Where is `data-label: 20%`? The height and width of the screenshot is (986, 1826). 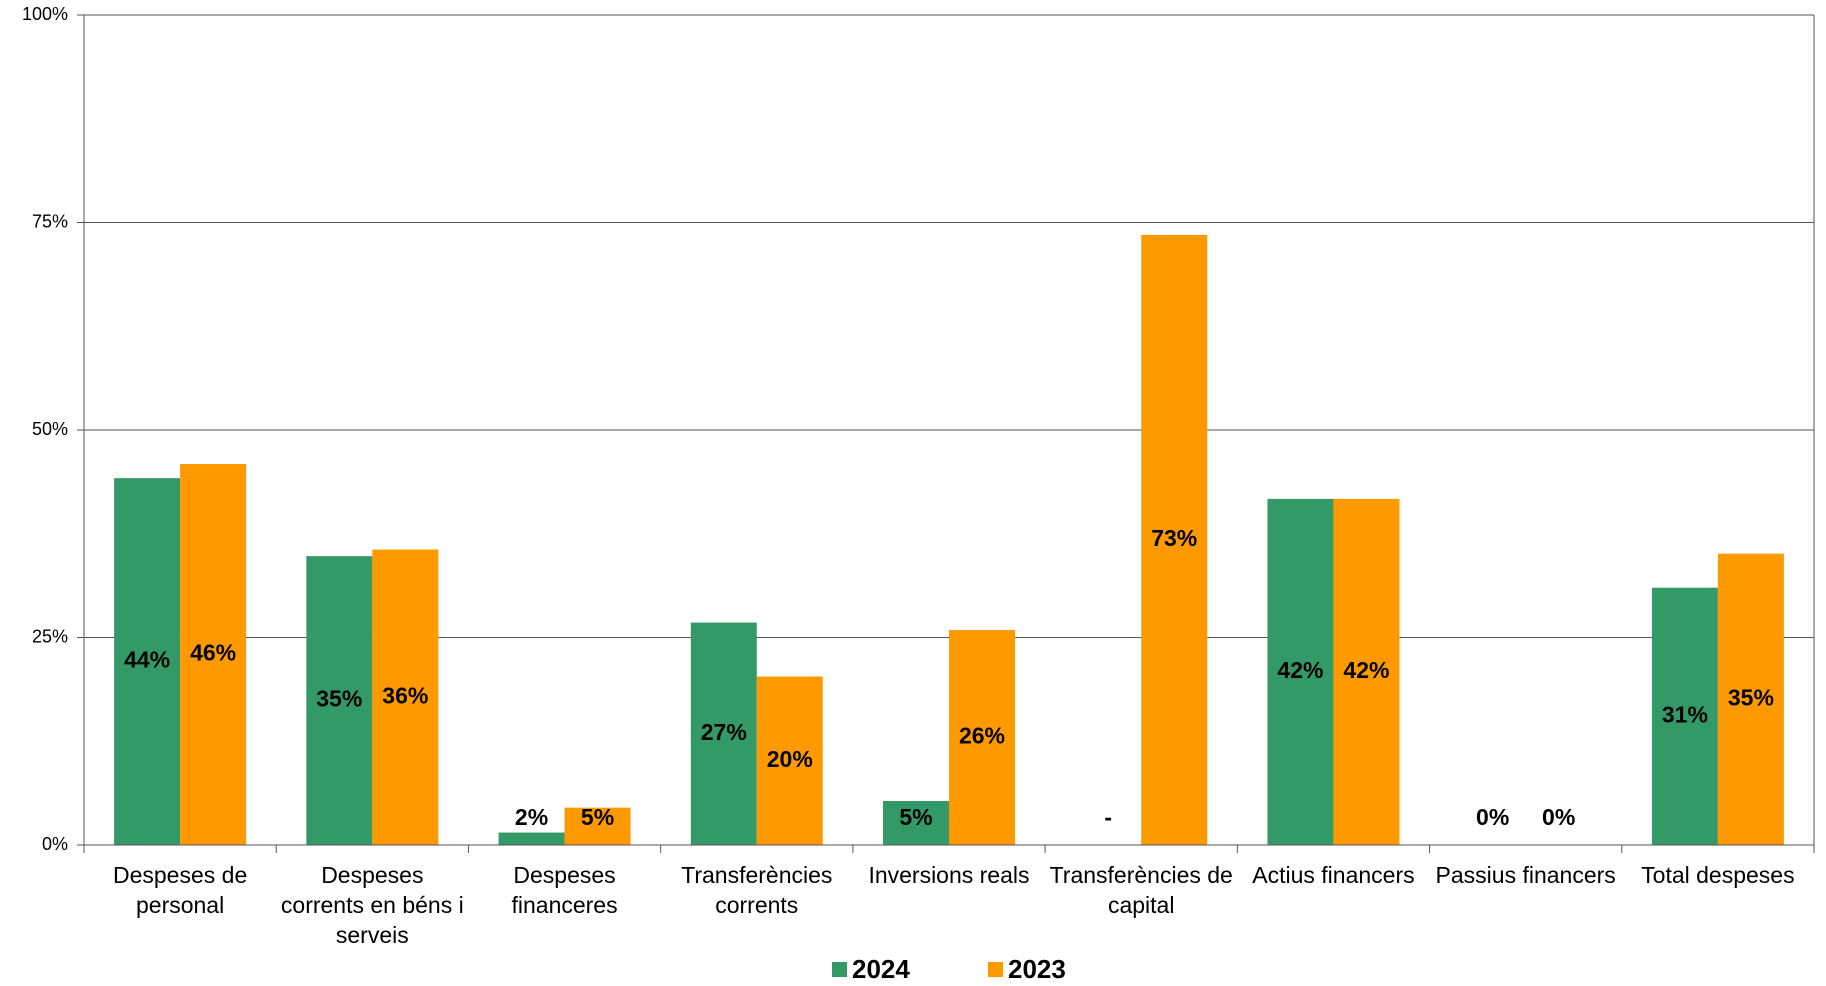
data-label: 20% is located at coordinates (790, 759).